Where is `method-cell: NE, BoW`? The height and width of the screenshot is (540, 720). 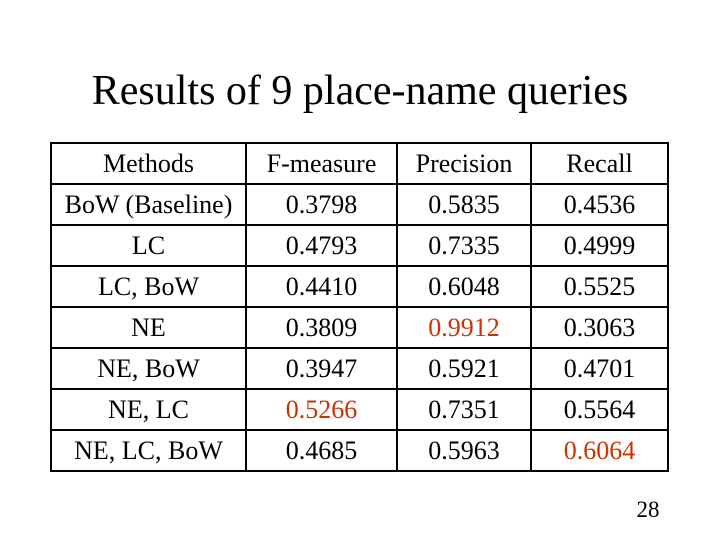
method-cell: NE, BoW is located at coordinates (148, 368).